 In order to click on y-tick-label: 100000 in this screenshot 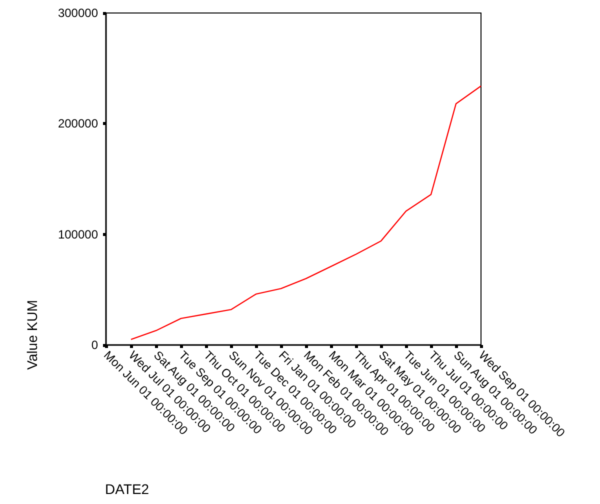, I will do `click(78, 234)`.